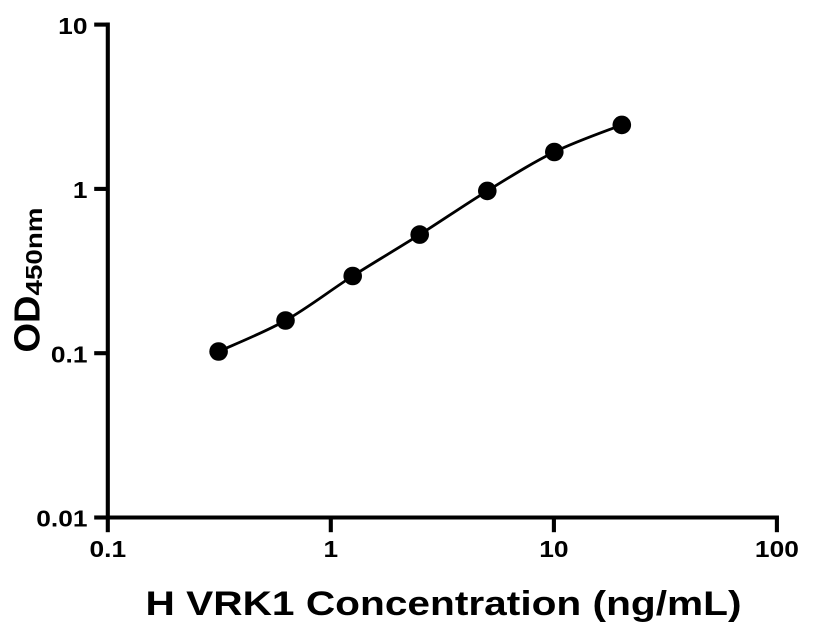  I want to click on svg-text: 100, so click(777, 549).